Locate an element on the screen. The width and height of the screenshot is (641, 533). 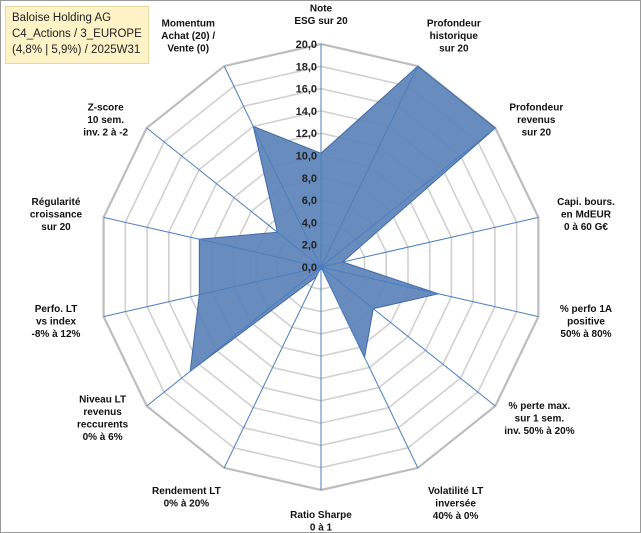
axis-label-line: Momentum is located at coordinates (188, 24).